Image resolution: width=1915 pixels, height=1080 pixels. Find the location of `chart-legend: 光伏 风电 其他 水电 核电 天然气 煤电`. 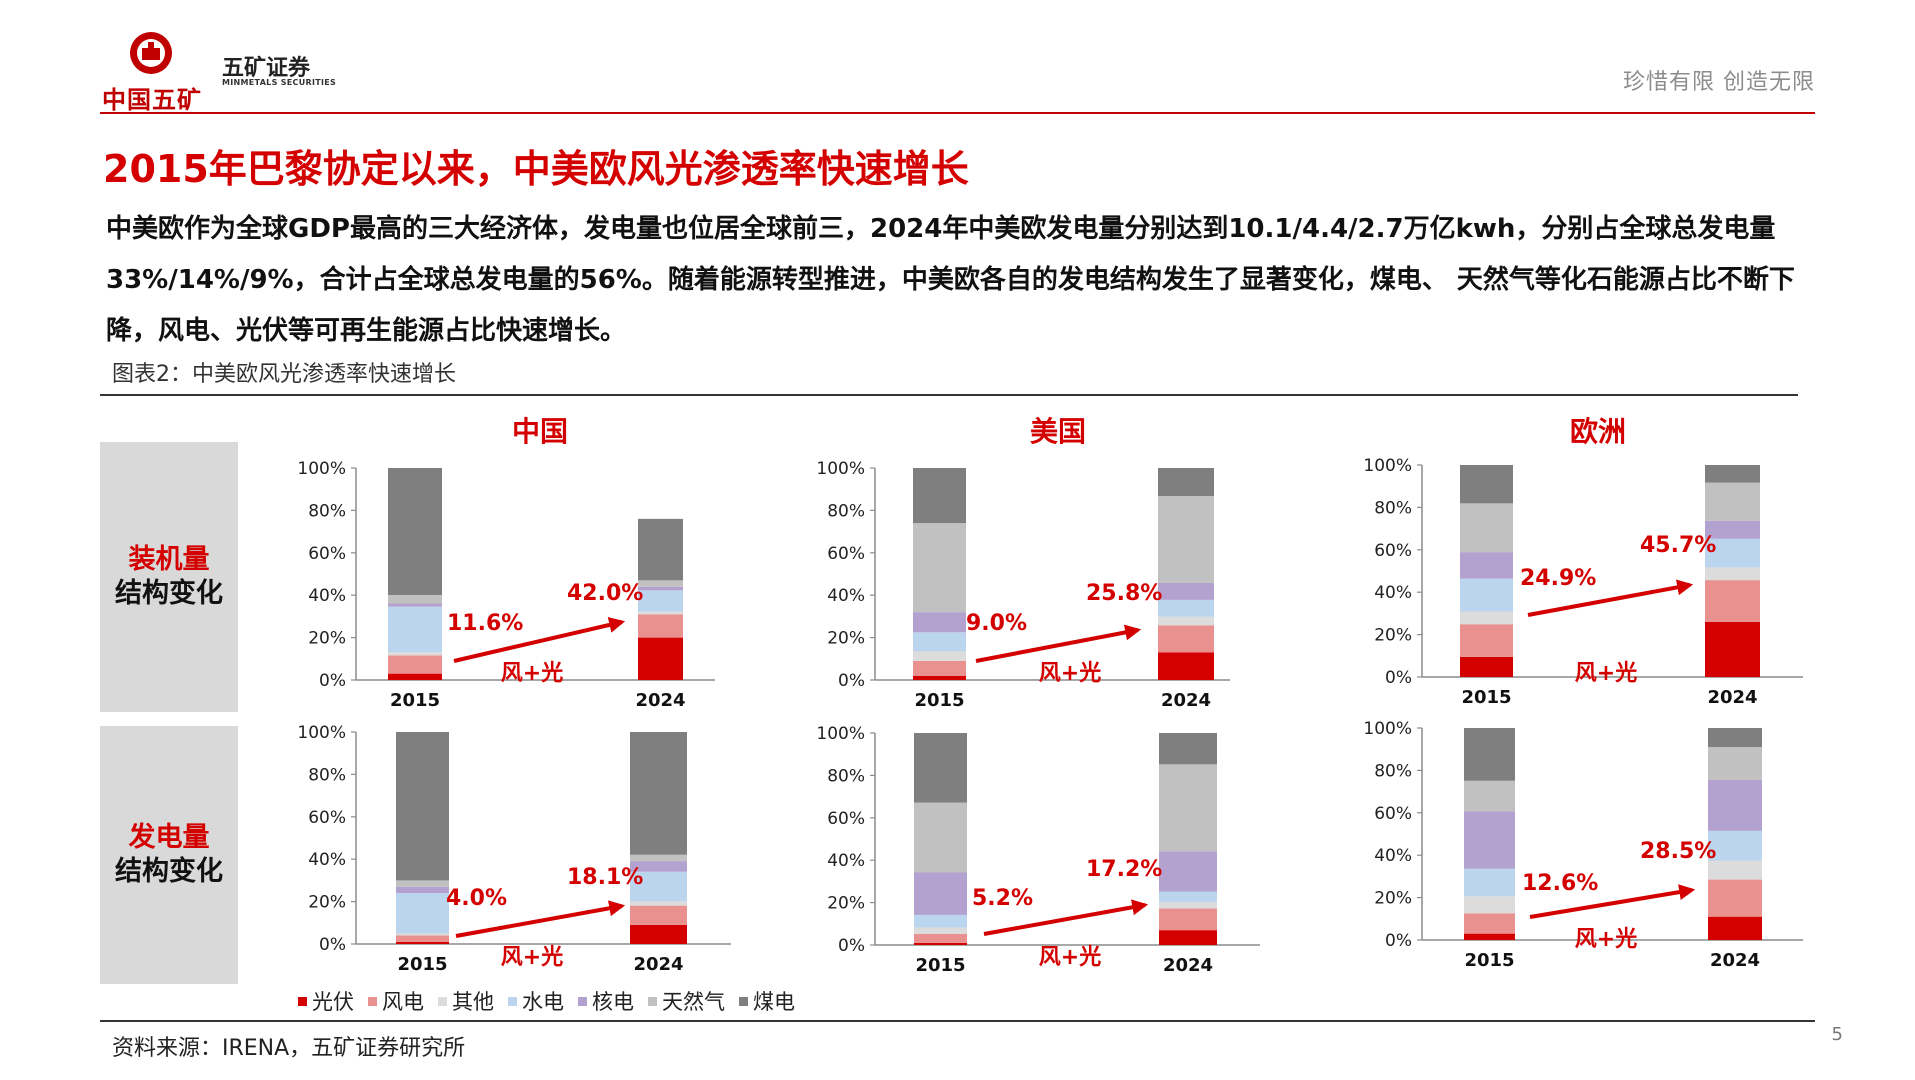

chart-legend: 光伏 风电 其他 水电 核电 天然气 煤电 is located at coordinates (553, 1001).